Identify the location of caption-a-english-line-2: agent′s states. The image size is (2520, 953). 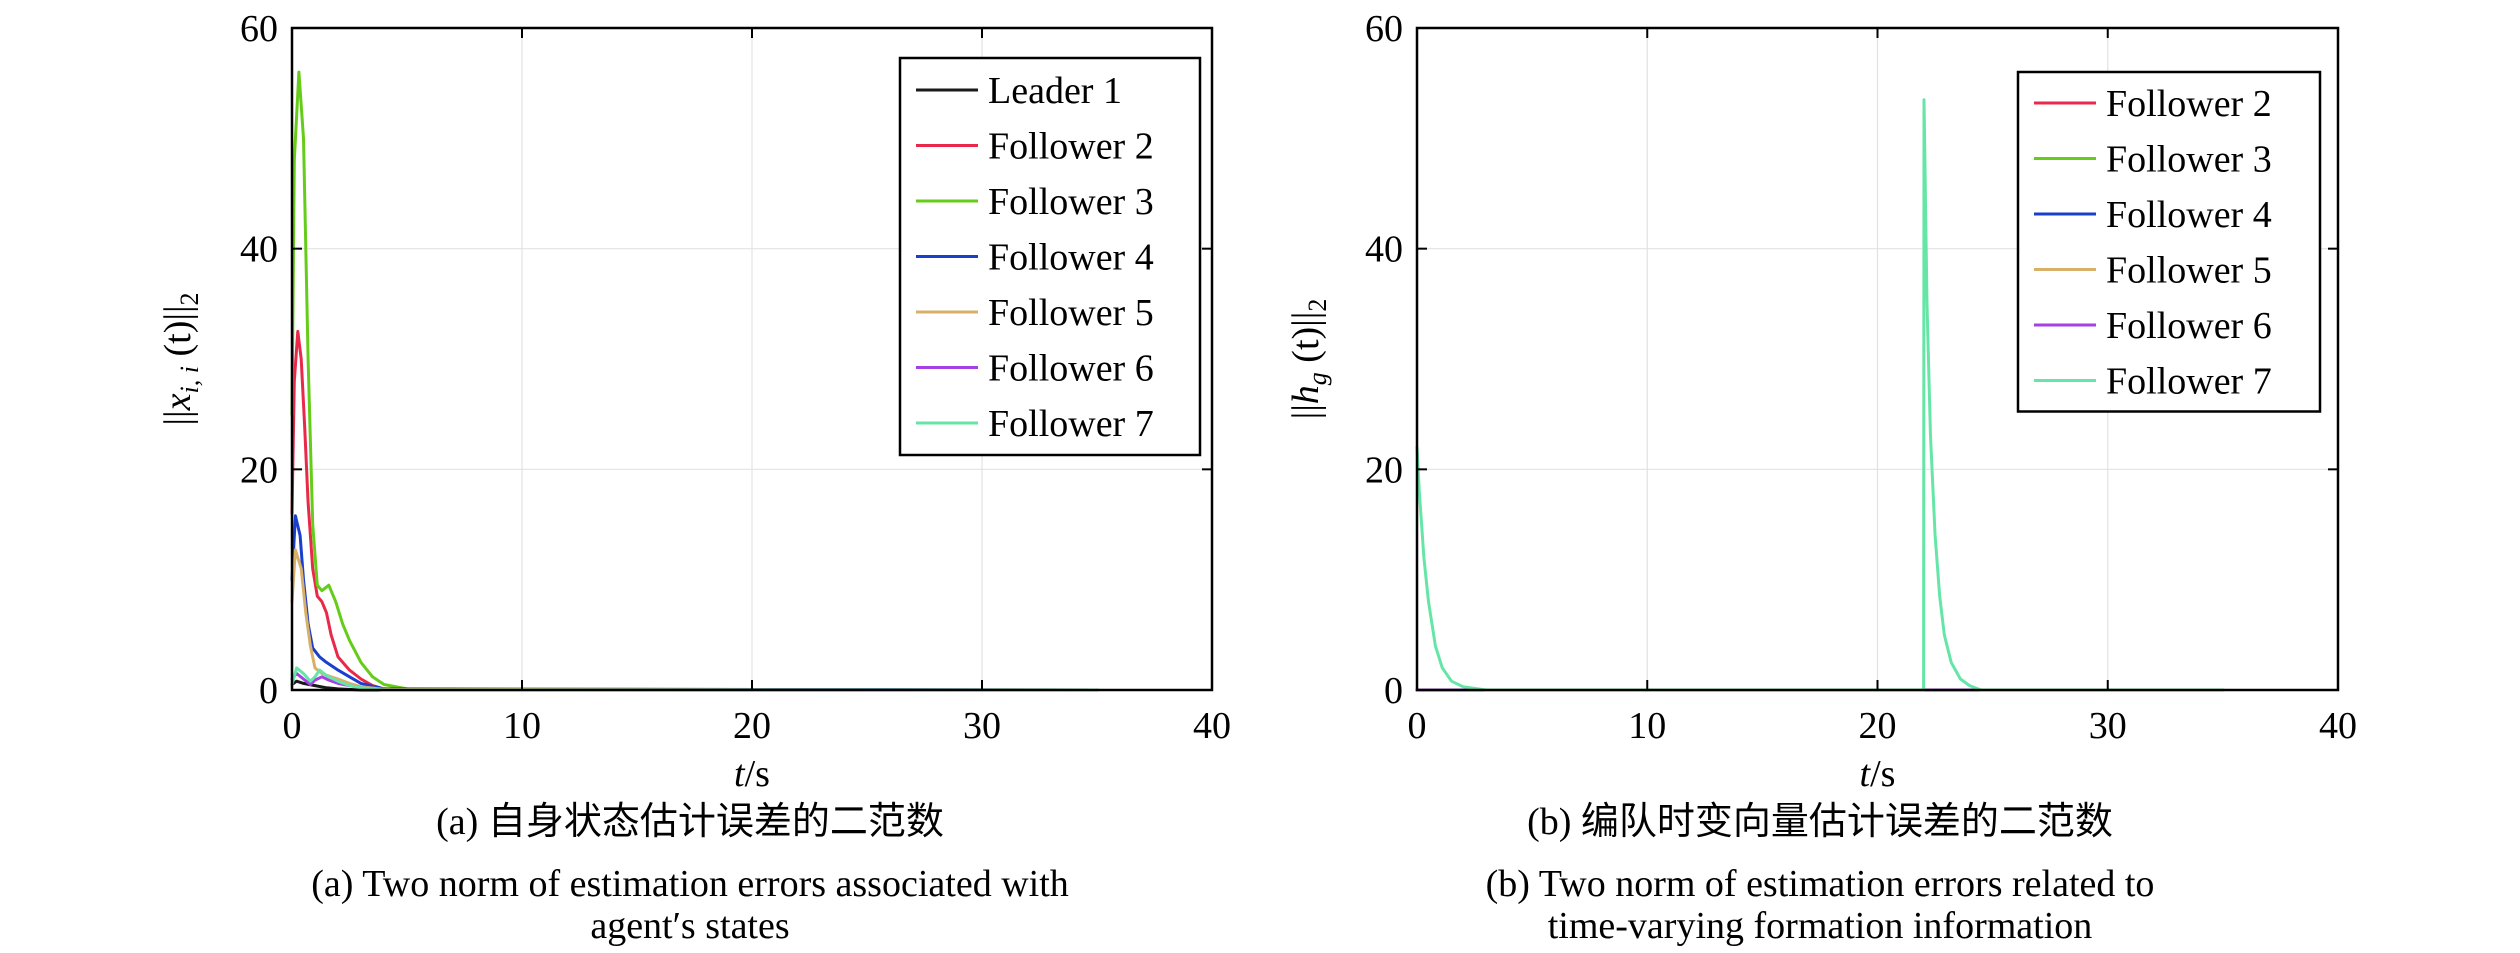
(690, 926).